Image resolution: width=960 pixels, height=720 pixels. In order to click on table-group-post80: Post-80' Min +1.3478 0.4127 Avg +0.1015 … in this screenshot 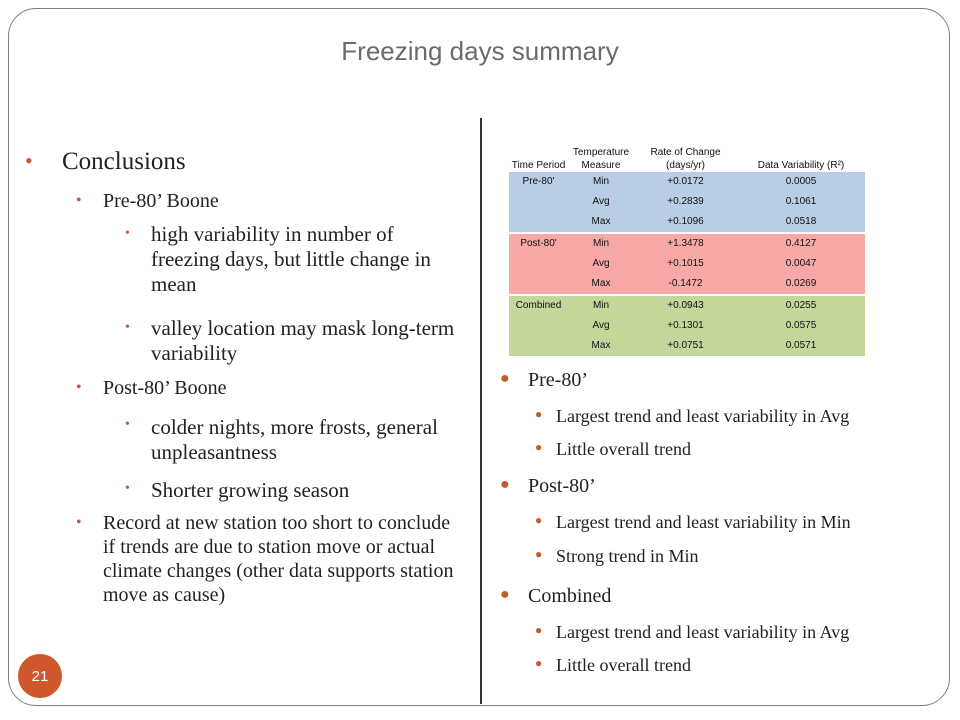, I will do `click(687, 264)`.